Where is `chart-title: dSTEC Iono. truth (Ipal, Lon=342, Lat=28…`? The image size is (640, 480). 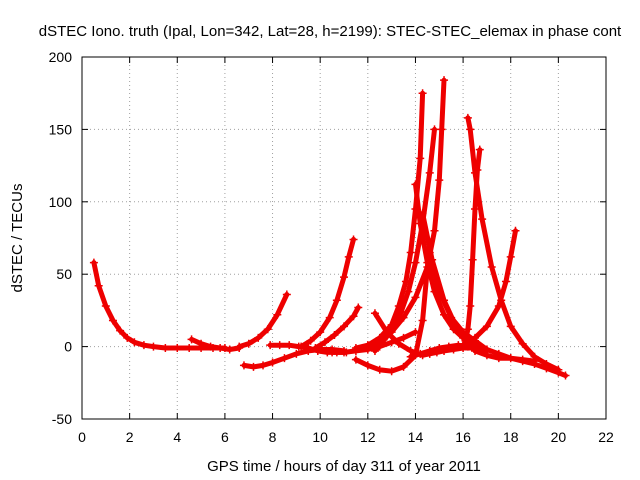
chart-title: dSTEC Iono. truth (Ipal, Lon=342, Lat=28… is located at coordinates (330, 31).